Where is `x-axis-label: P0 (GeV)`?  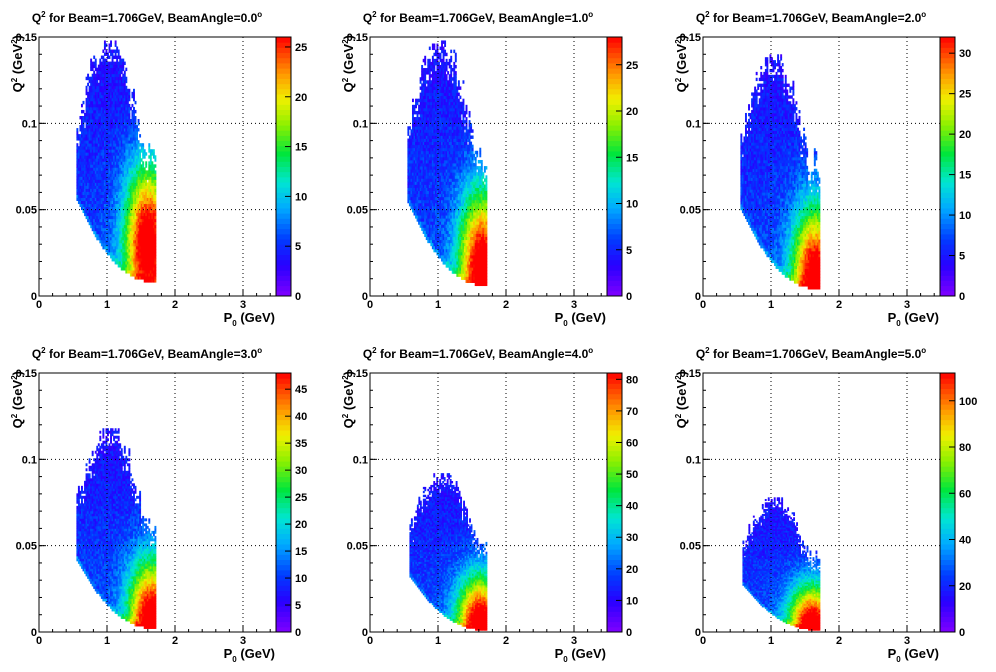
x-axis-label: P0 (GeV) is located at coordinates (249, 319).